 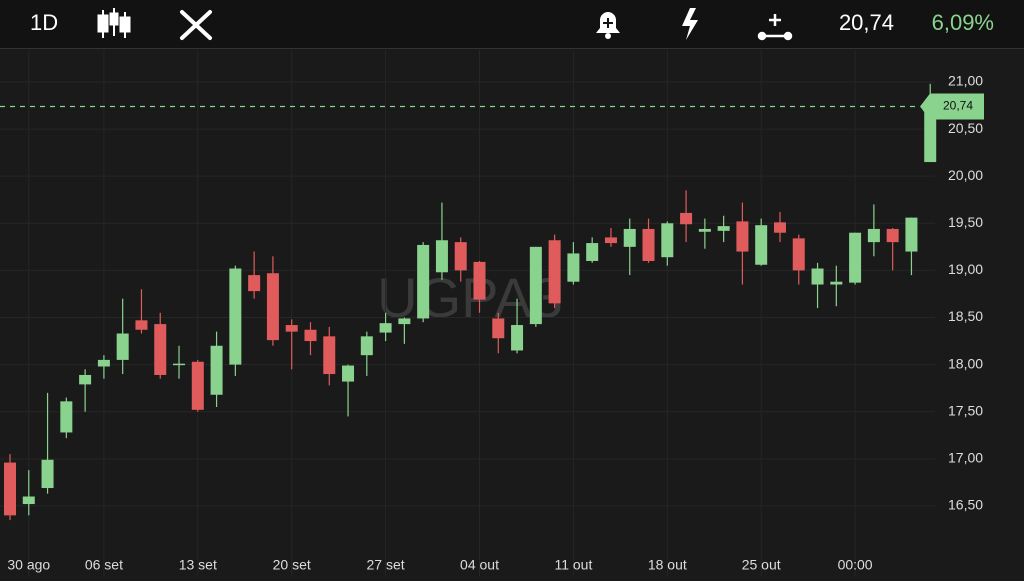 I want to click on x-tick-label: 00:00, so click(x=855, y=565).